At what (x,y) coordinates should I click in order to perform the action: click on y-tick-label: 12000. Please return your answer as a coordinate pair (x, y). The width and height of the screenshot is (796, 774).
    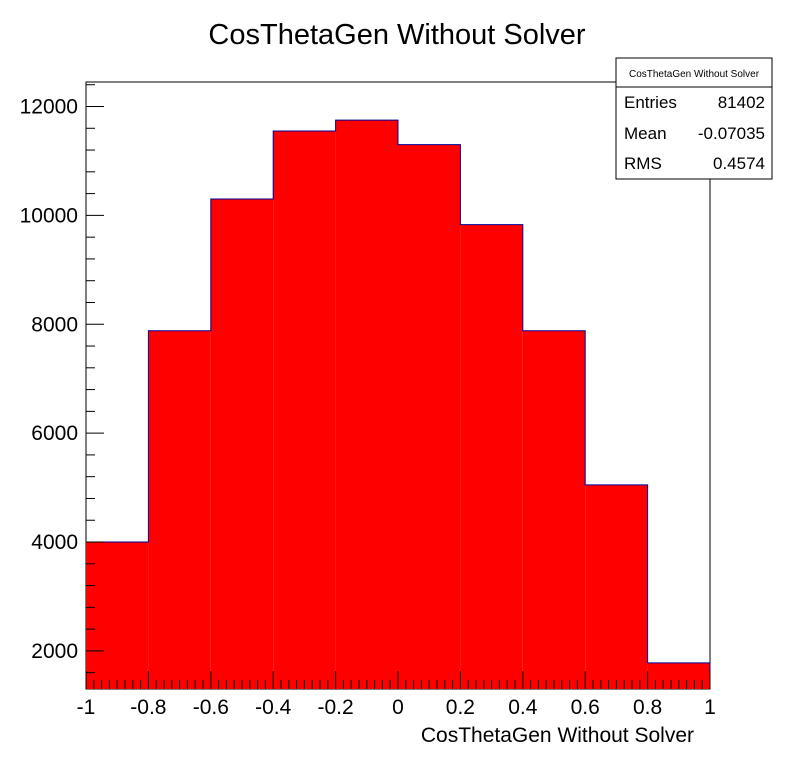
    Looking at the image, I should click on (49, 106).